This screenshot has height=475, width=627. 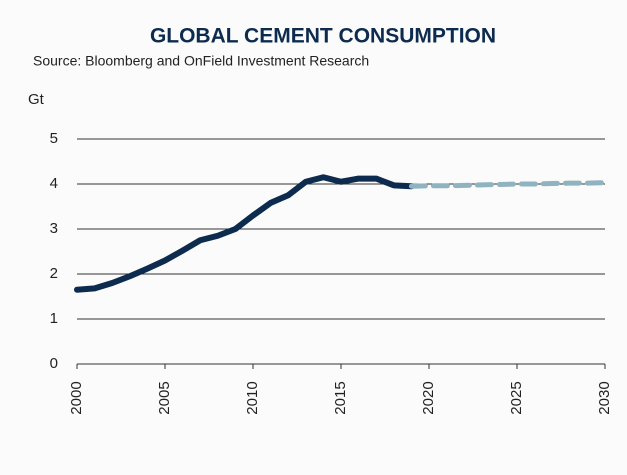 I want to click on y-tick-label: 2, so click(x=54, y=273).